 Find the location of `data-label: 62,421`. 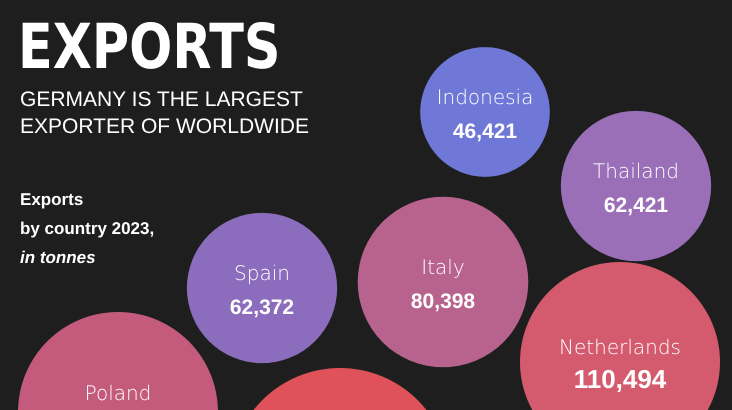

data-label: 62,421 is located at coordinates (636, 205).